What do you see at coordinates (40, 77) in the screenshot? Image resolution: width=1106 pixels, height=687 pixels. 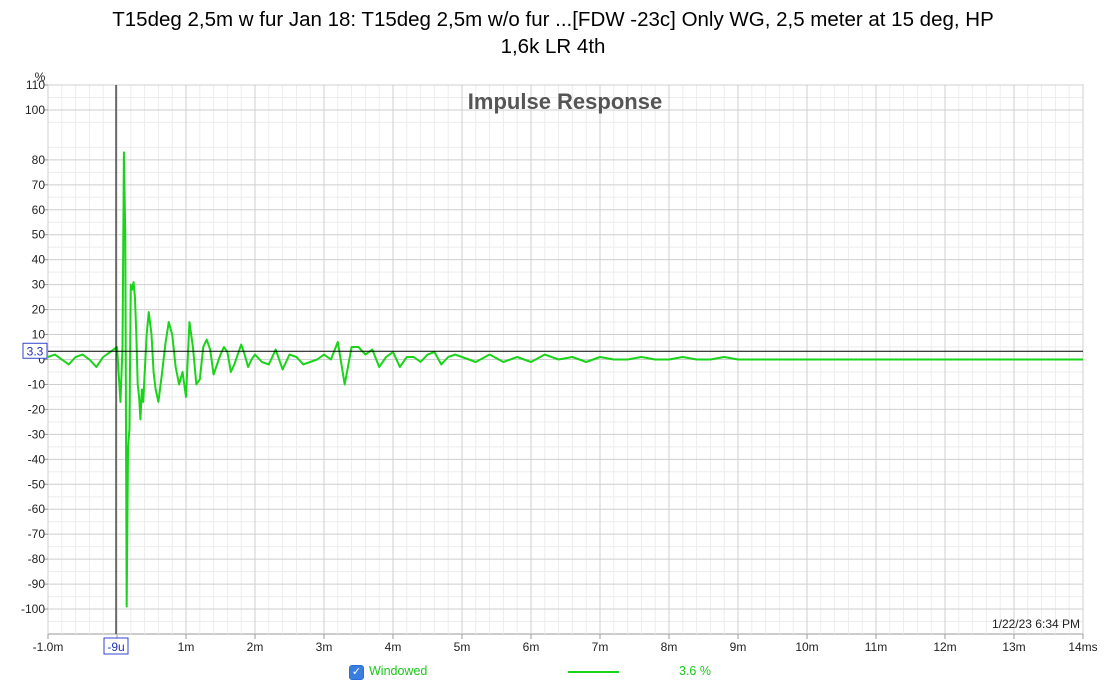 I see `y-axis-unit-label: %` at bounding box center [40, 77].